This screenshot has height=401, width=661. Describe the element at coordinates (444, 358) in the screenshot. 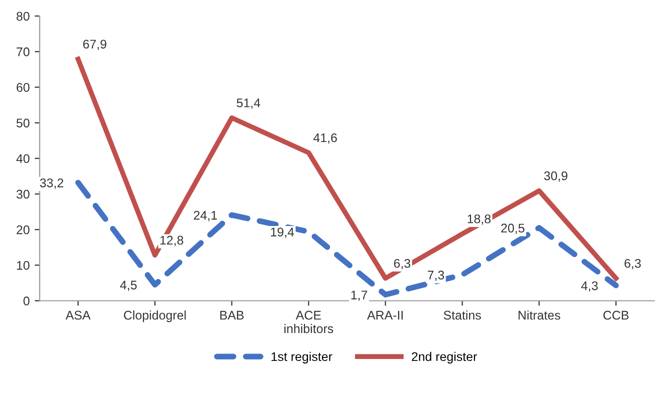

I see `legend-label: 2nd register` at that location.